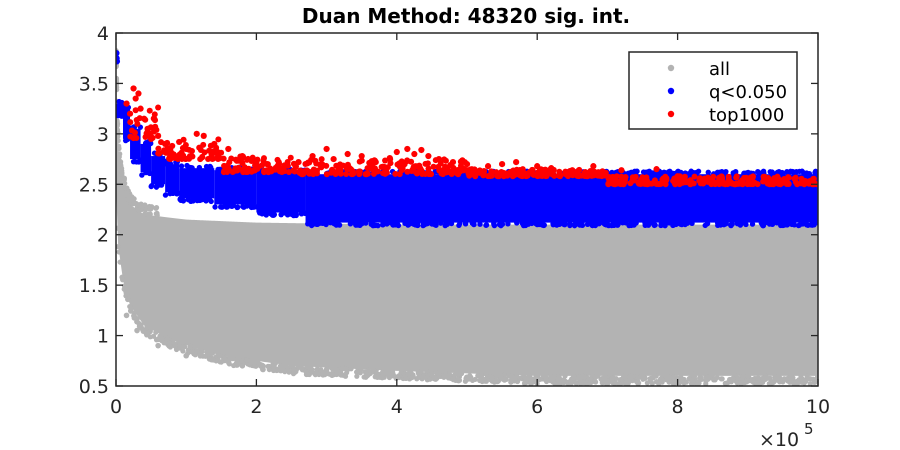 The image size is (900, 450). What do you see at coordinates (94, 387) in the screenshot?
I see `y-tick-label: 0.5` at bounding box center [94, 387].